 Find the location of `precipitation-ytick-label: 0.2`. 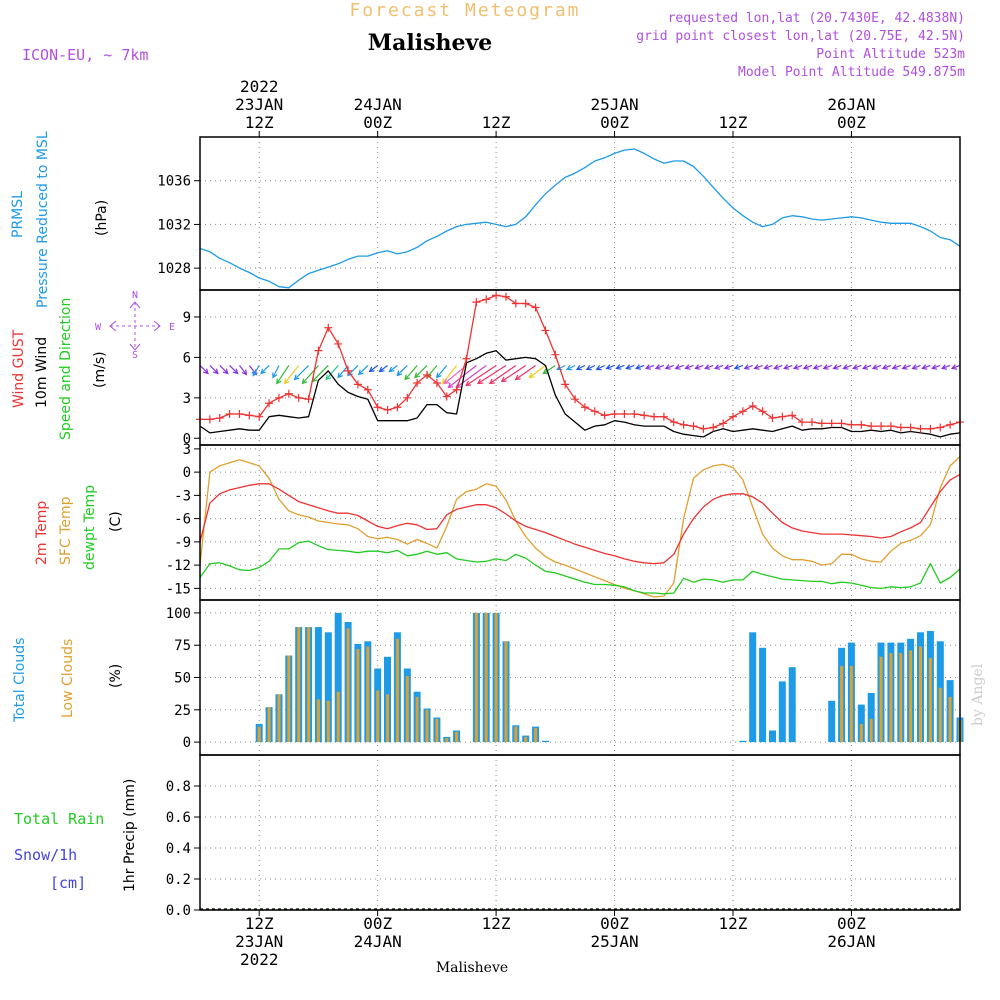

precipitation-ytick-label: 0.2 is located at coordinates (178, 880).